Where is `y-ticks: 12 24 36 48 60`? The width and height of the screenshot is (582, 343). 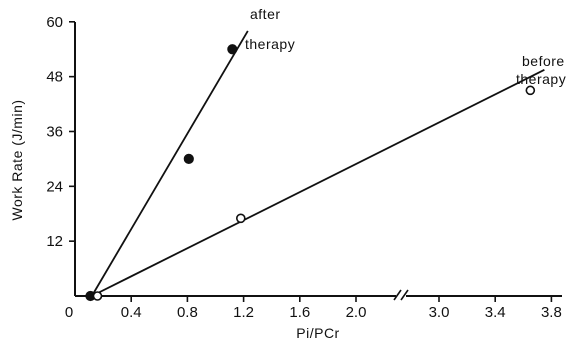
y-ticks: 12 24 36 48 60 is located at coordinates (60, 132).